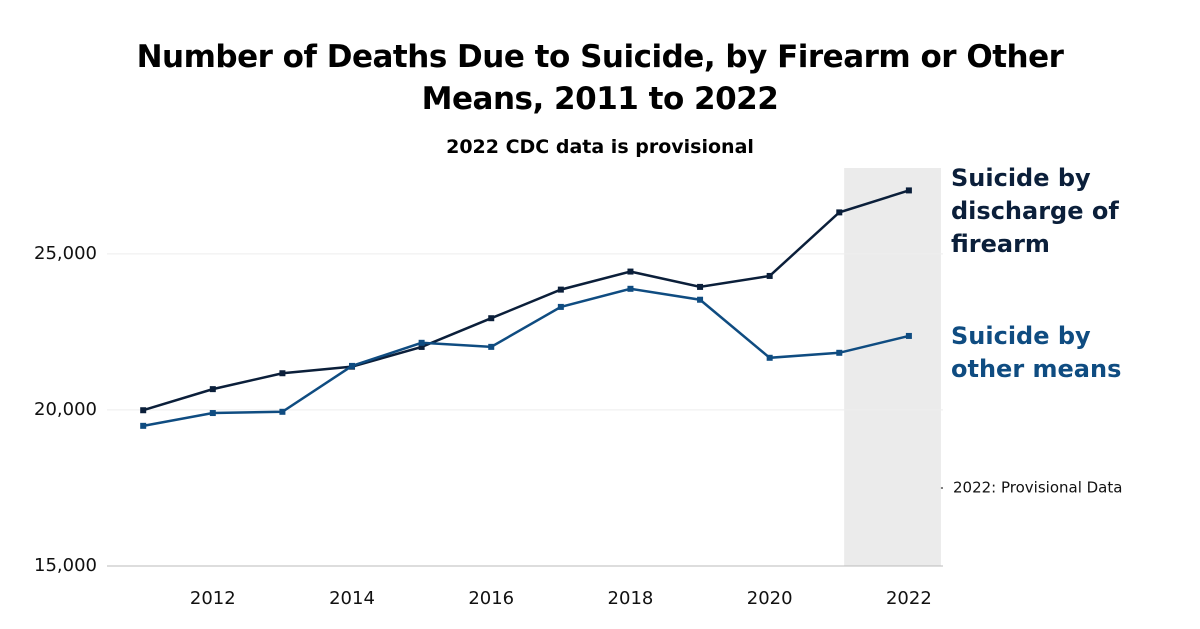 This screenshot has width=1200, height=629. What do you see at coordinates (909, 598) in the screenshot?
I see `x-tick-label: 2022` at bounding box center [909, 598].